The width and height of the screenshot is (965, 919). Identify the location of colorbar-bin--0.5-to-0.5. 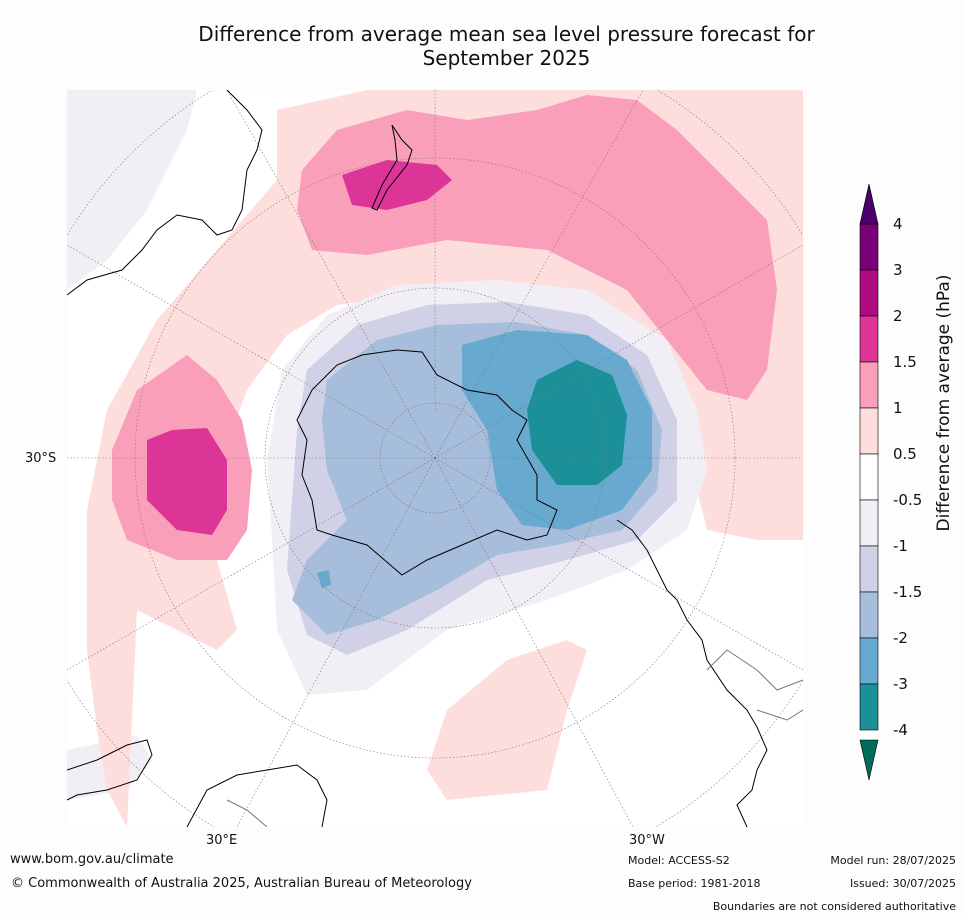
(869, 477).